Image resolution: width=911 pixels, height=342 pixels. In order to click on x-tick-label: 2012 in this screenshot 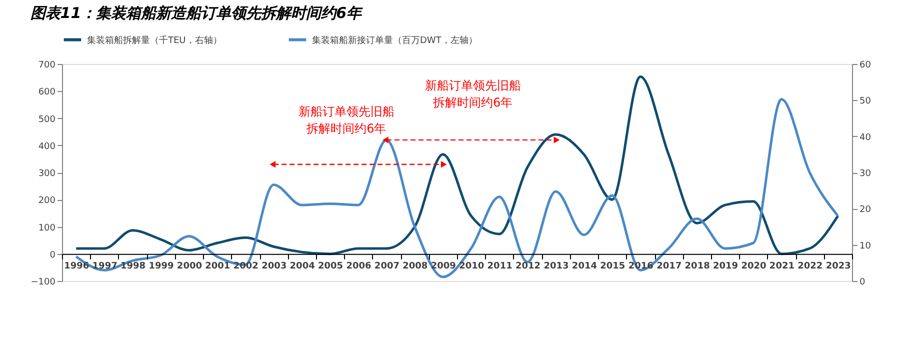, I will do `click(528, 266)`.